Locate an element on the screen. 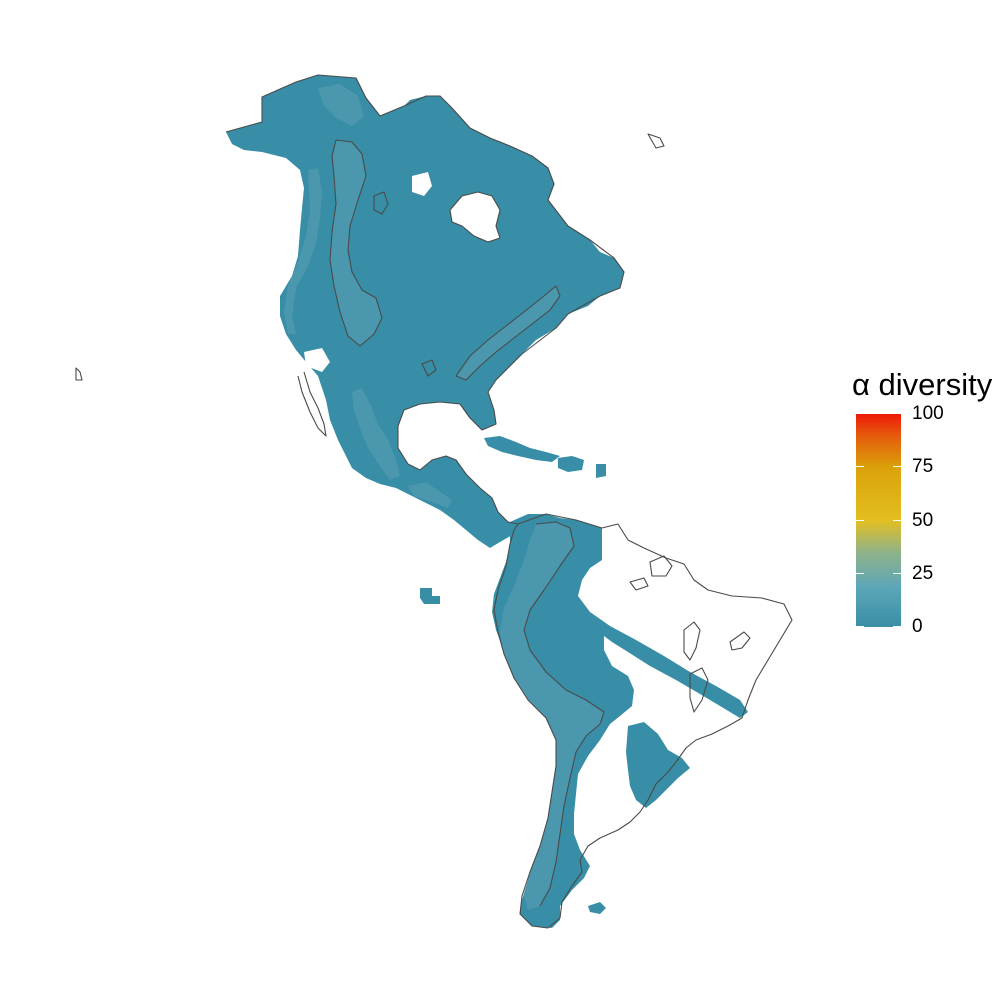 The height and width of the screenshot is (1000, 1000). outline-lake-balbina is located at coordinates (661, 566).